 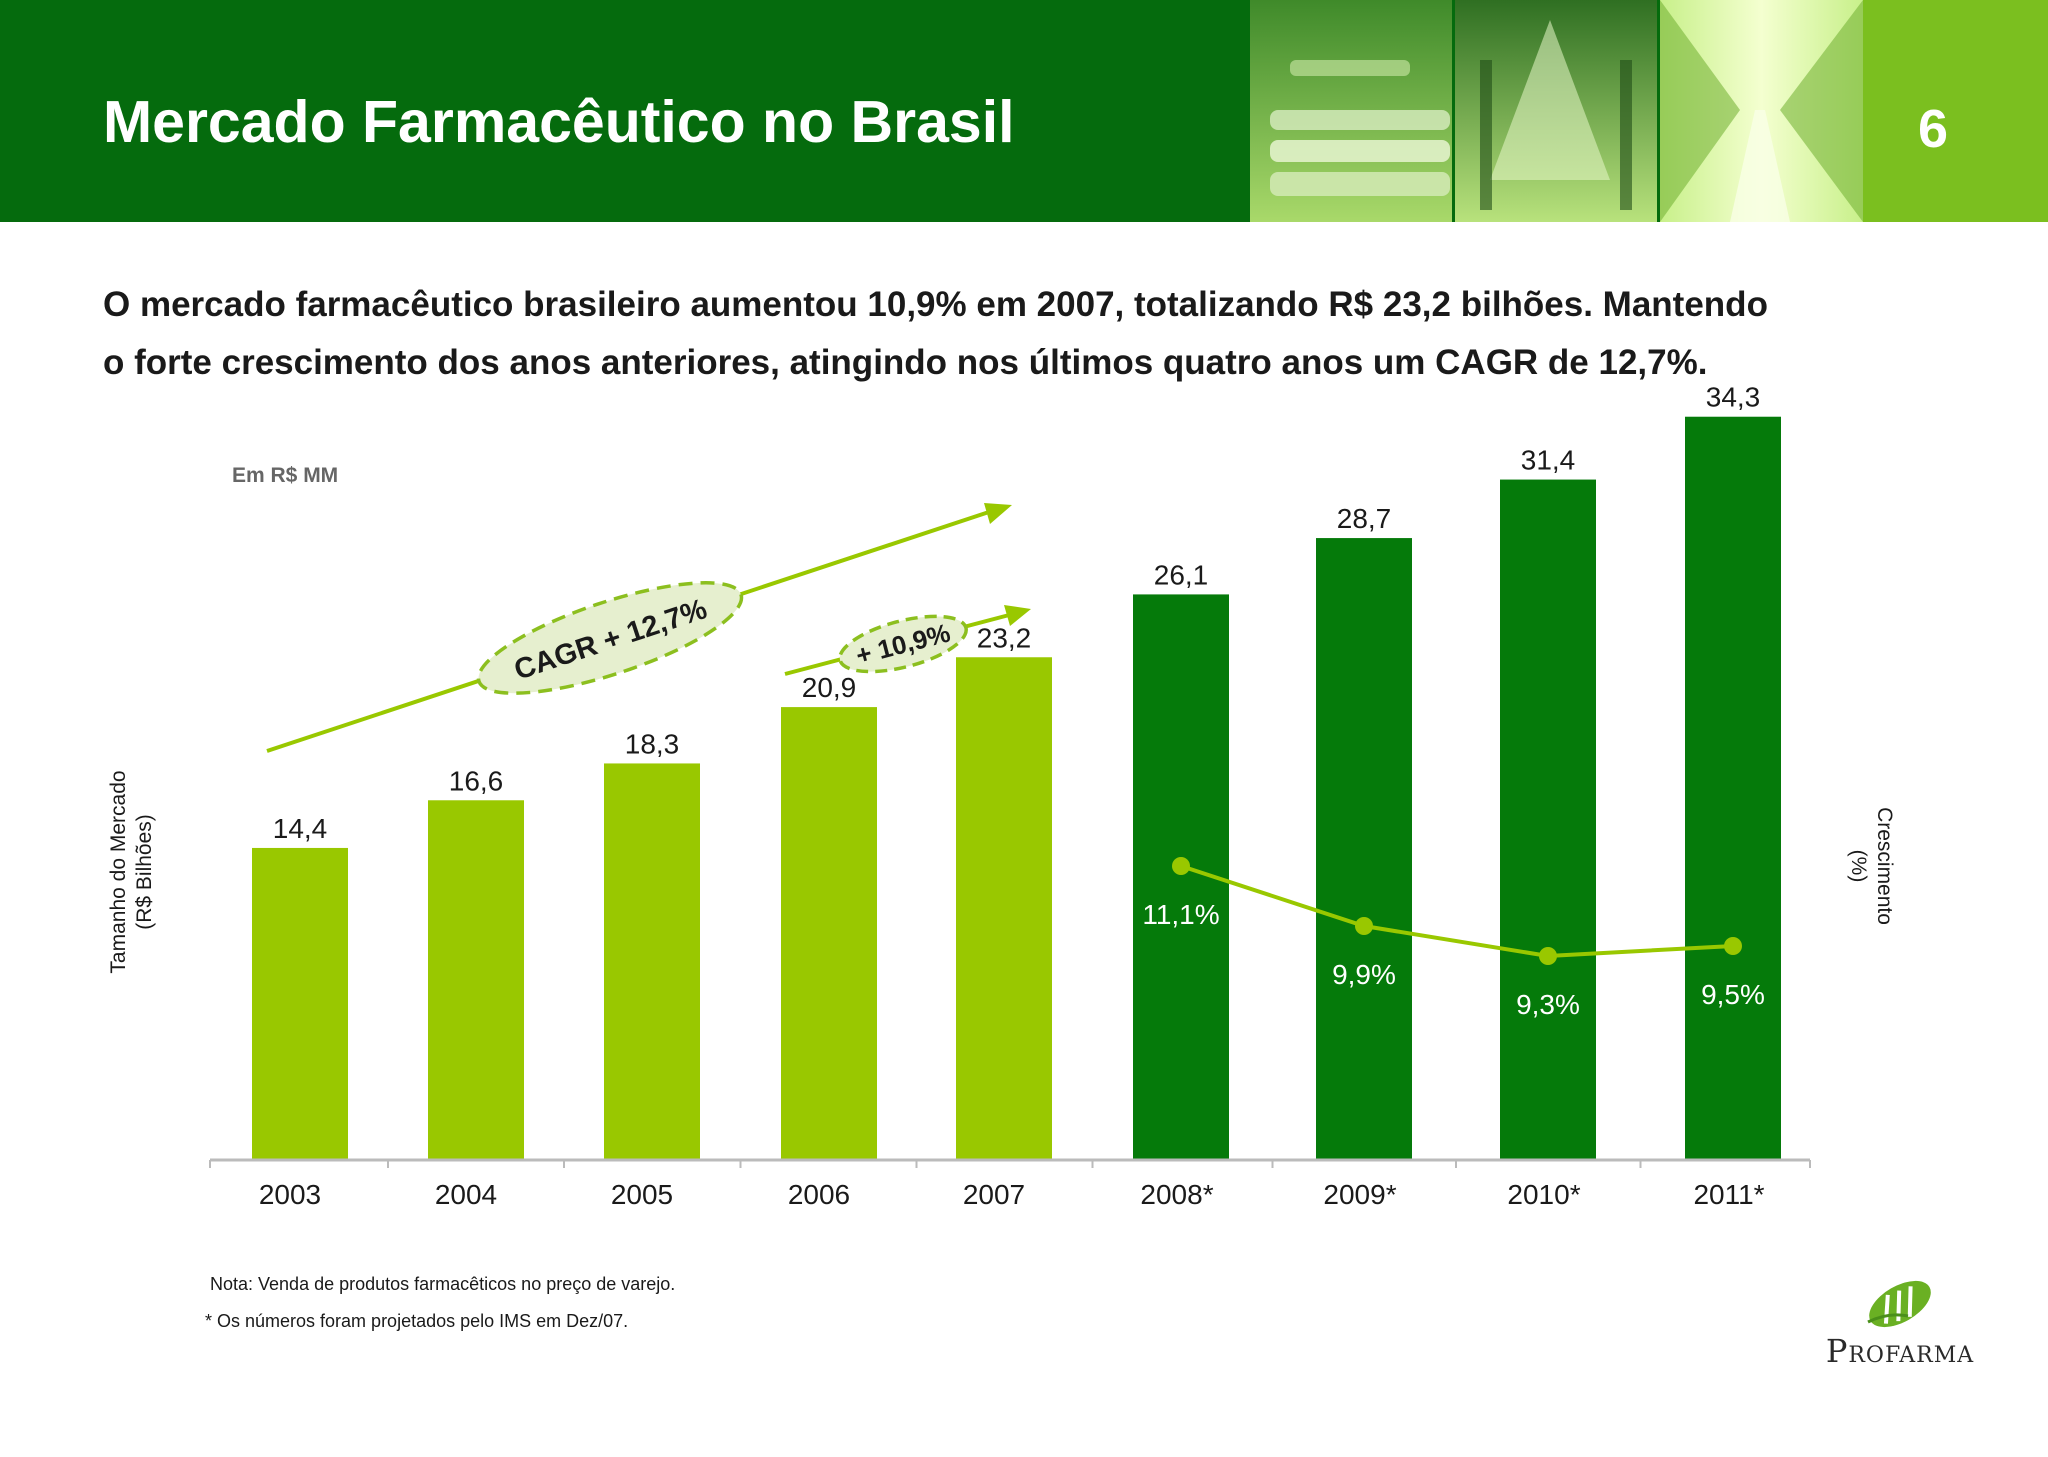 I want to click on cagr-arrow-head-icon, so click(x=998, y=513).